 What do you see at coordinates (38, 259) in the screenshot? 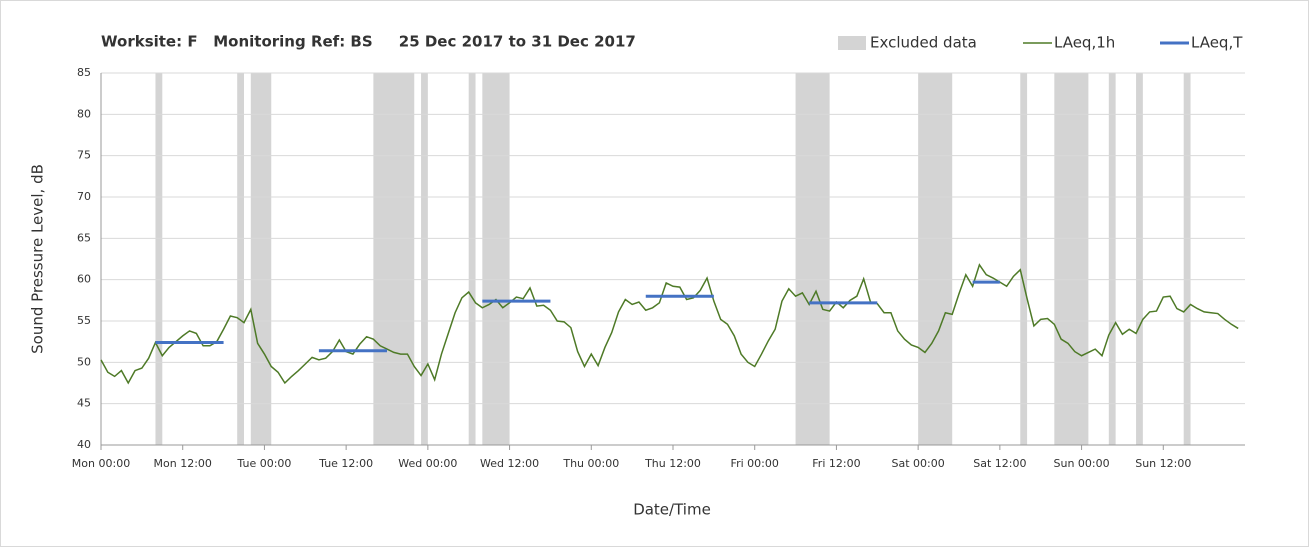
I see `y-axis-label: Sound Pressure Level, dB` at bounding box center [38, 259].